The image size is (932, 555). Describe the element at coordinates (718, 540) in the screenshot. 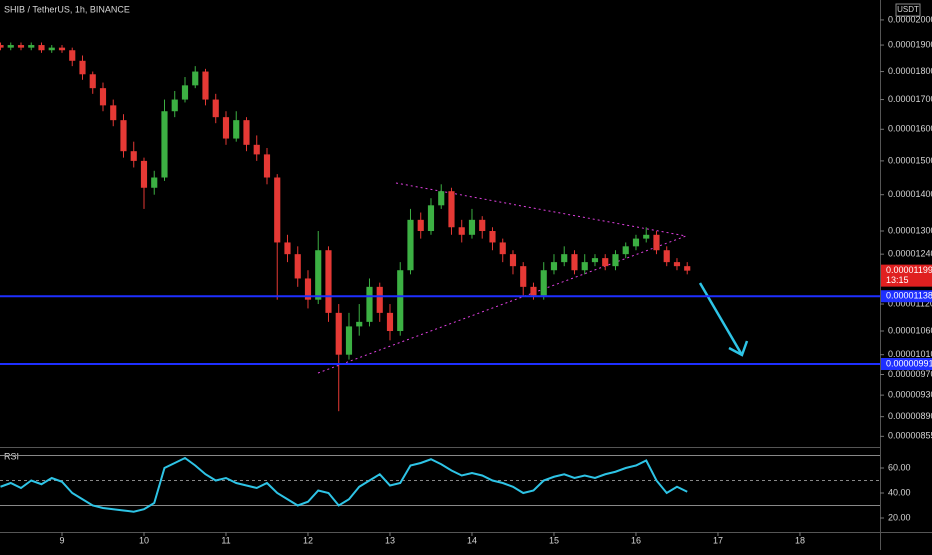

I see `x-tick-label: 17` at that location.